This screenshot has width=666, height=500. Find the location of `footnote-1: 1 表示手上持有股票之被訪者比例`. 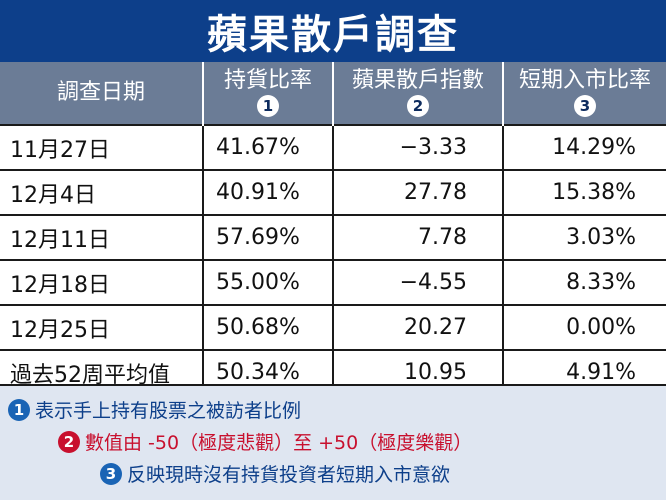

footnote-1: 1 表示手上持有股票之被訪者比例 is located at coordinates (154, 409).